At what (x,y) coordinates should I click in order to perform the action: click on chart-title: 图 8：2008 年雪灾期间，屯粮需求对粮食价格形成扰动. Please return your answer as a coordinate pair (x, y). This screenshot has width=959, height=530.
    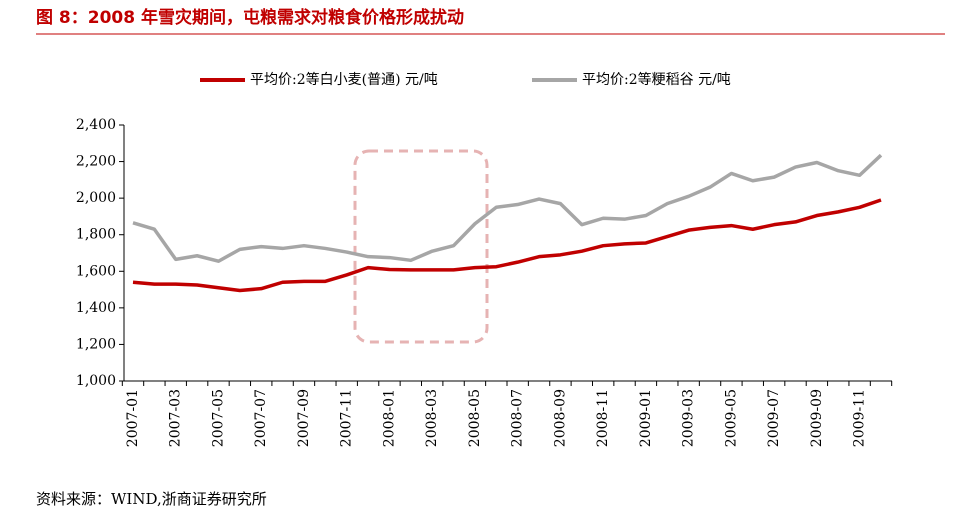
    Looking at the image, I should click on (250, 17).